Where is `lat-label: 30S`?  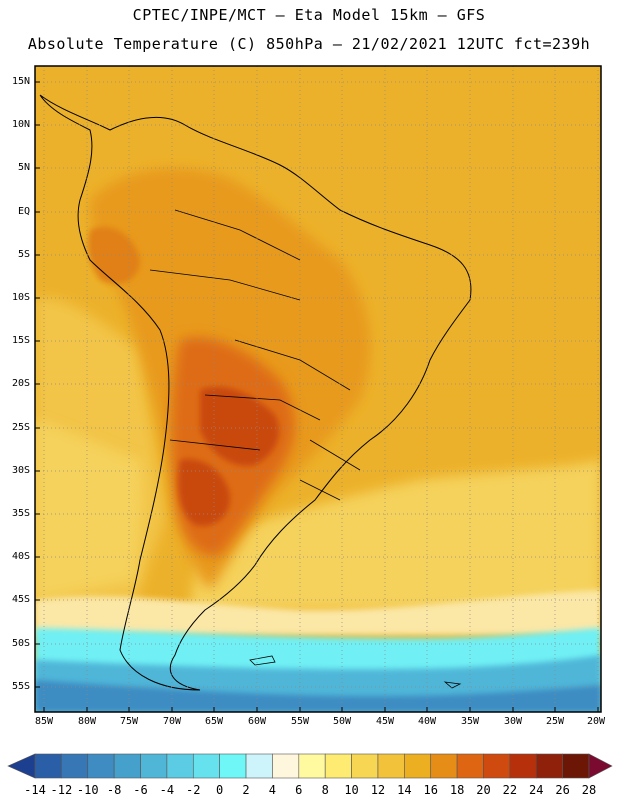 lat-label: 30S is located at coordinates (20, 470).